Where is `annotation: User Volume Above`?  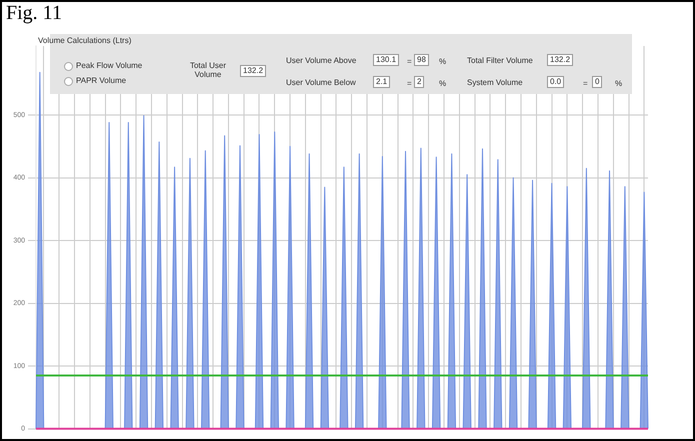
annotation: User Volume Above is located at coordinates (321, 60).